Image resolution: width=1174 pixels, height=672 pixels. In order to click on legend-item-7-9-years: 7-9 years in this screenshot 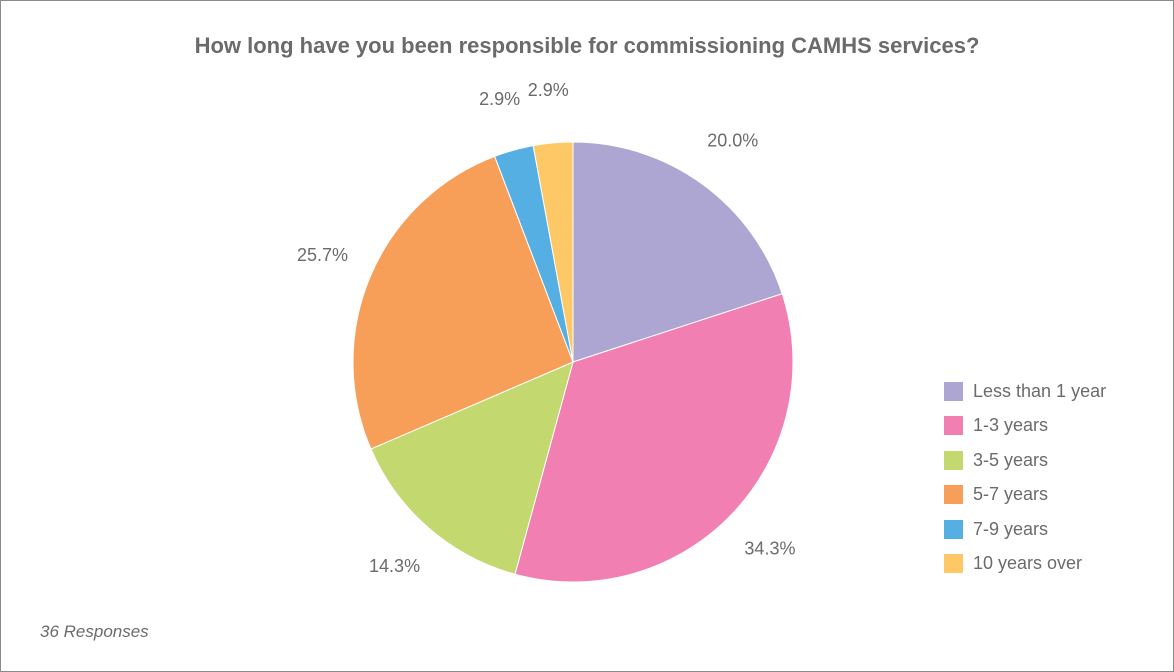, I will do `click(1025, 529)`.